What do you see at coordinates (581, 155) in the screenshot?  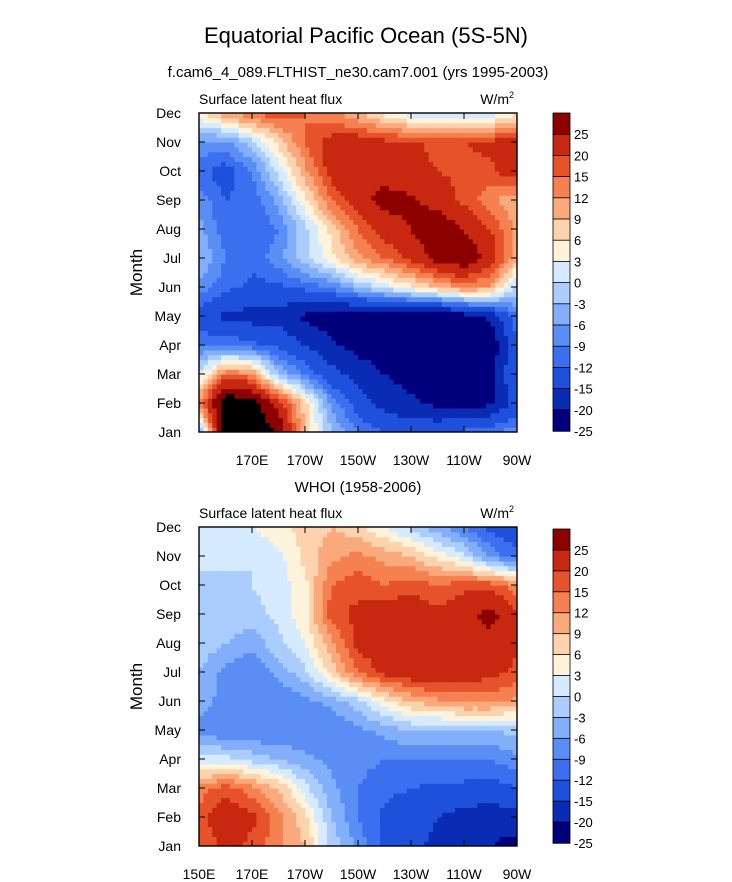 I see `colorbar-label: 20` at bounding box center [581, 155].